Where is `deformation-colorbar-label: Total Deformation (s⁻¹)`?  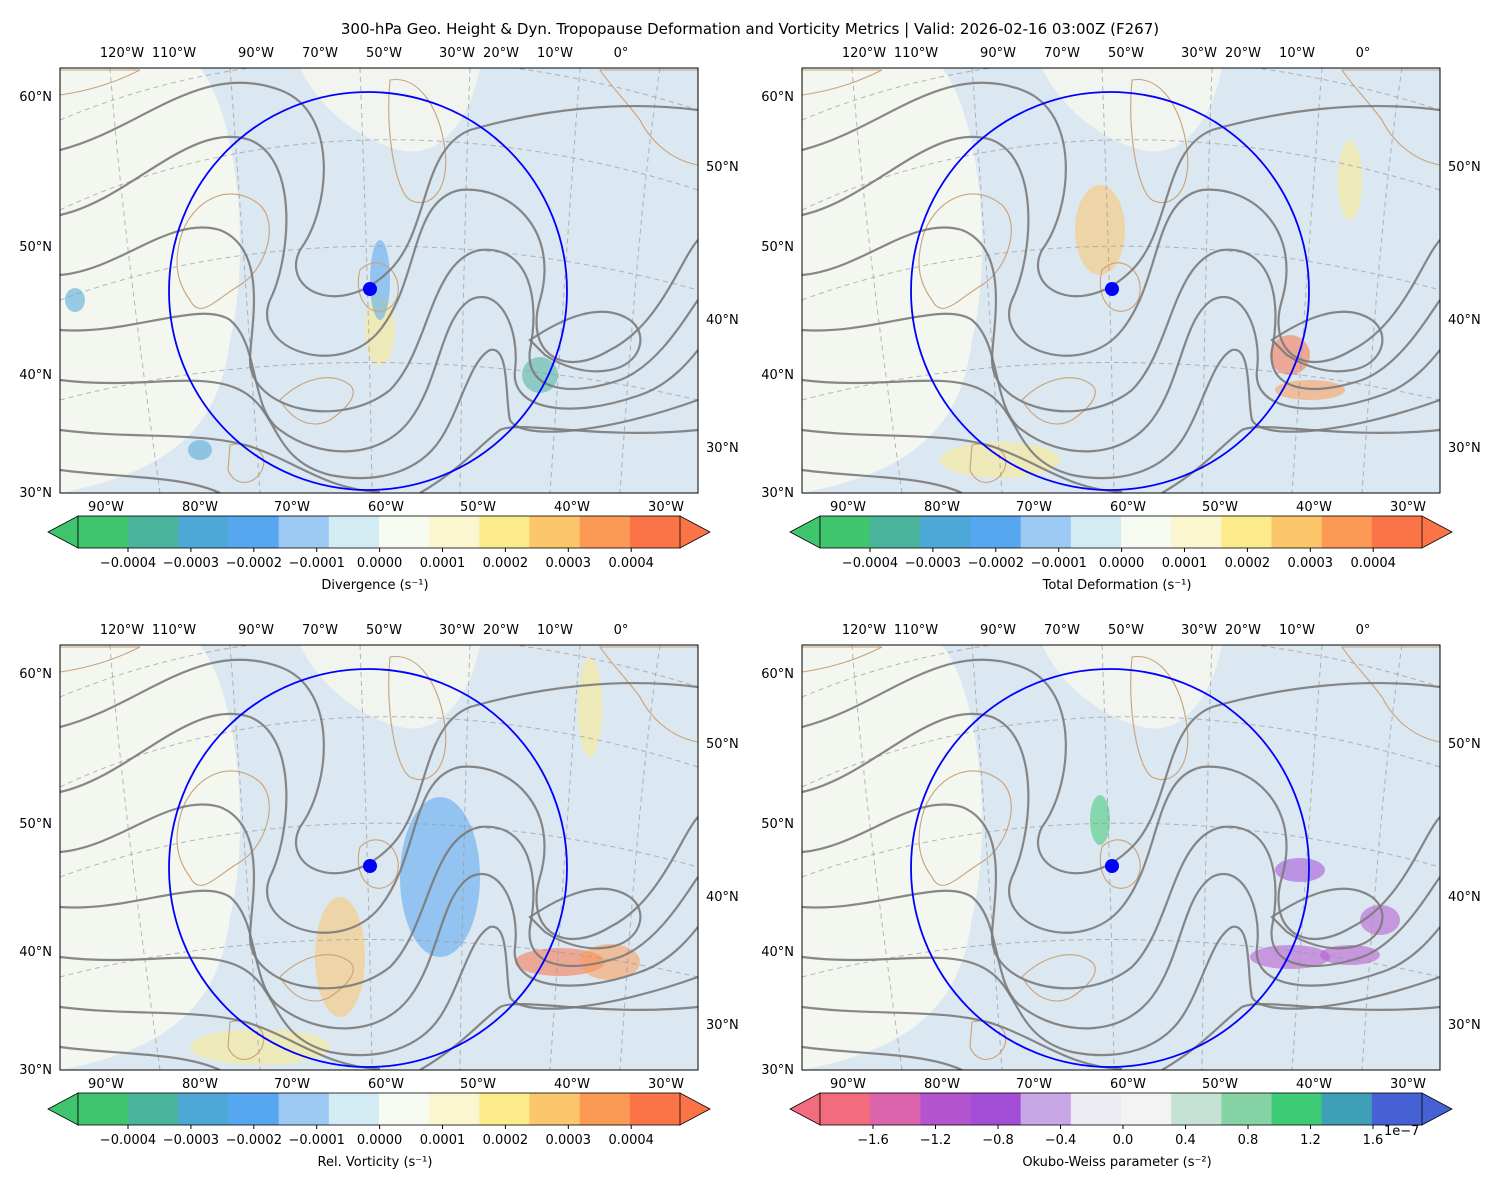
deformation-colorbar-label: Total Deformation (s⁻¹) is located at coordinates (1117, 585).